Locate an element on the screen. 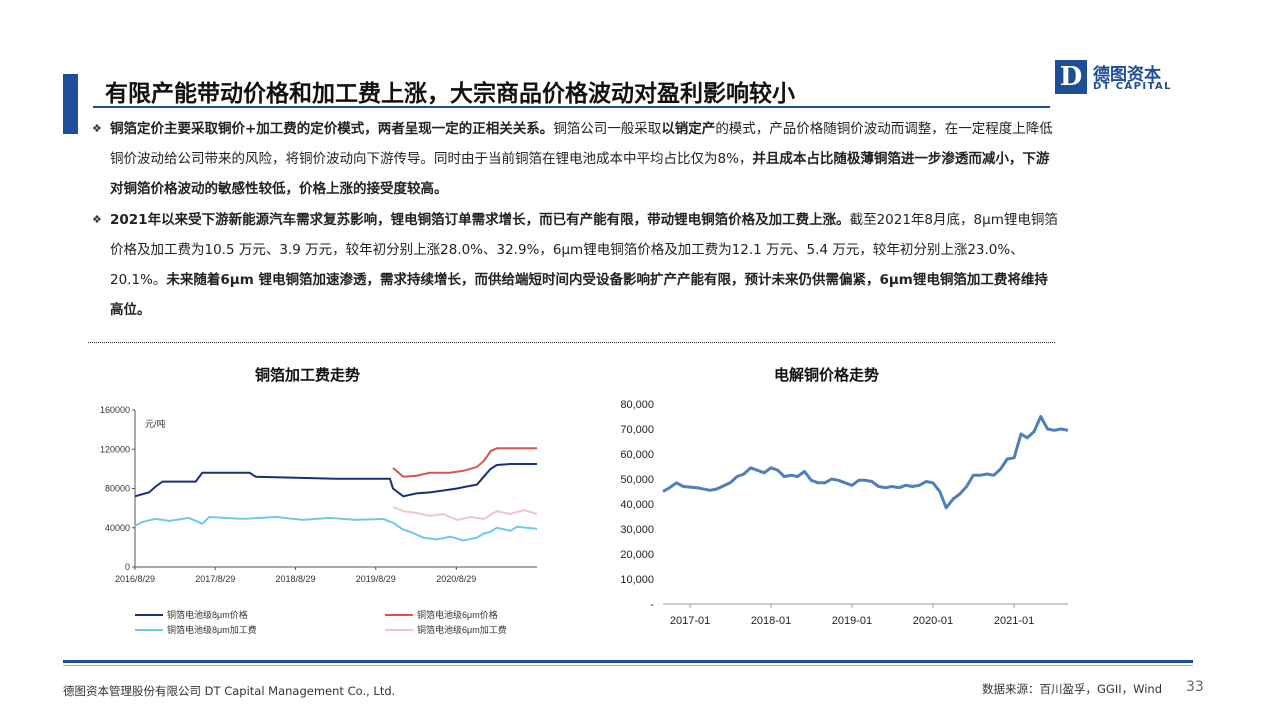 This screenshot has width=1280, height=720. logo-text-cn: 德图资本 is located at coordinates (1127, 75).